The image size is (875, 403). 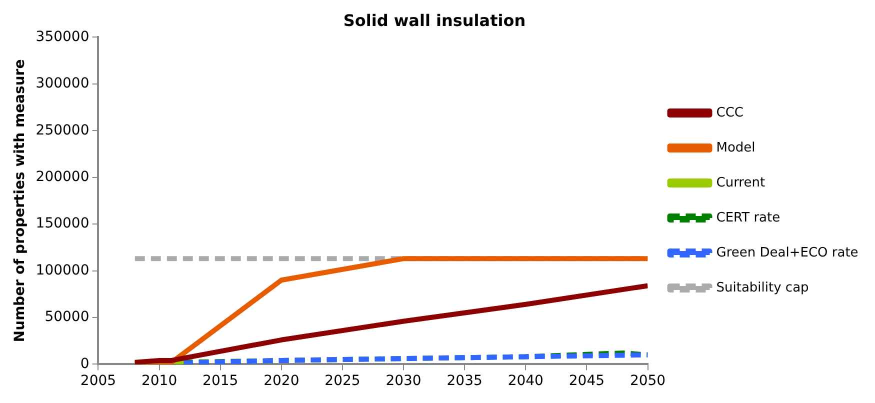 I want to click on x-tick-label: 2005, so click(x=98, y=381).